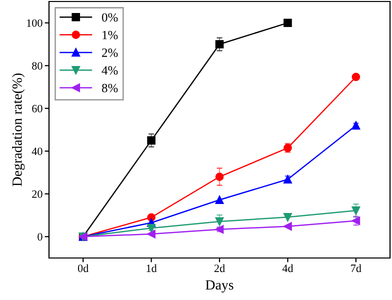 Image resolution: width=392 pixels, height=300 pixels. Describe the element at coordinates (34, 23) in the screenshot. I see `y-tick-label: 100` at that location.